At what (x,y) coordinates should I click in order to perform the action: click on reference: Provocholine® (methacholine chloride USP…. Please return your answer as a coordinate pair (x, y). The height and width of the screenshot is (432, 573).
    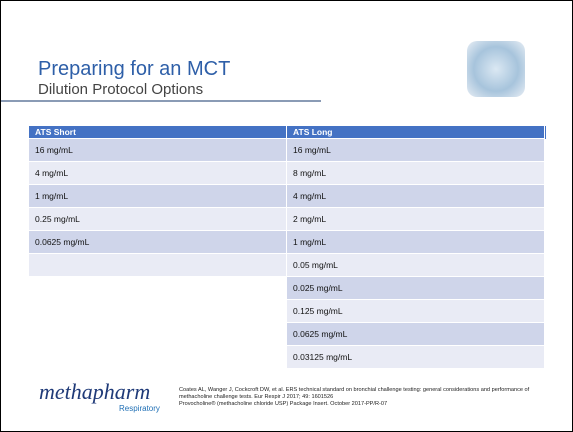
    Looking at the image, I should click on (283, 404).